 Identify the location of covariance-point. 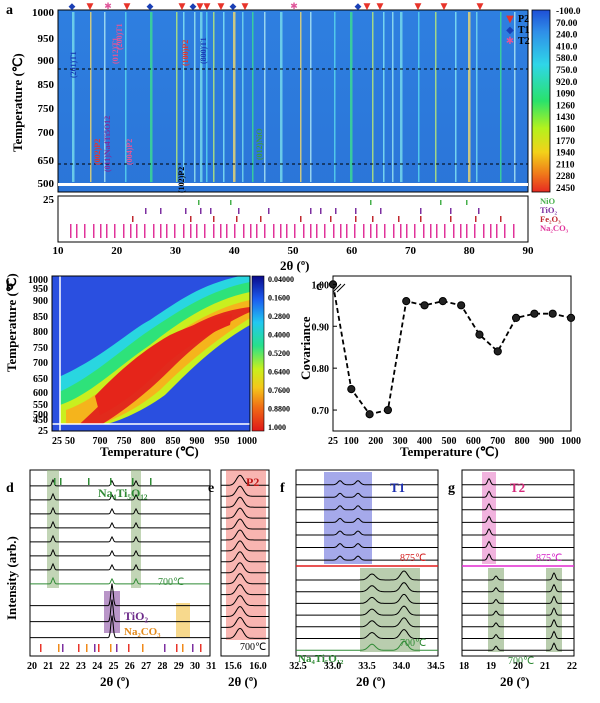
(424, 305).